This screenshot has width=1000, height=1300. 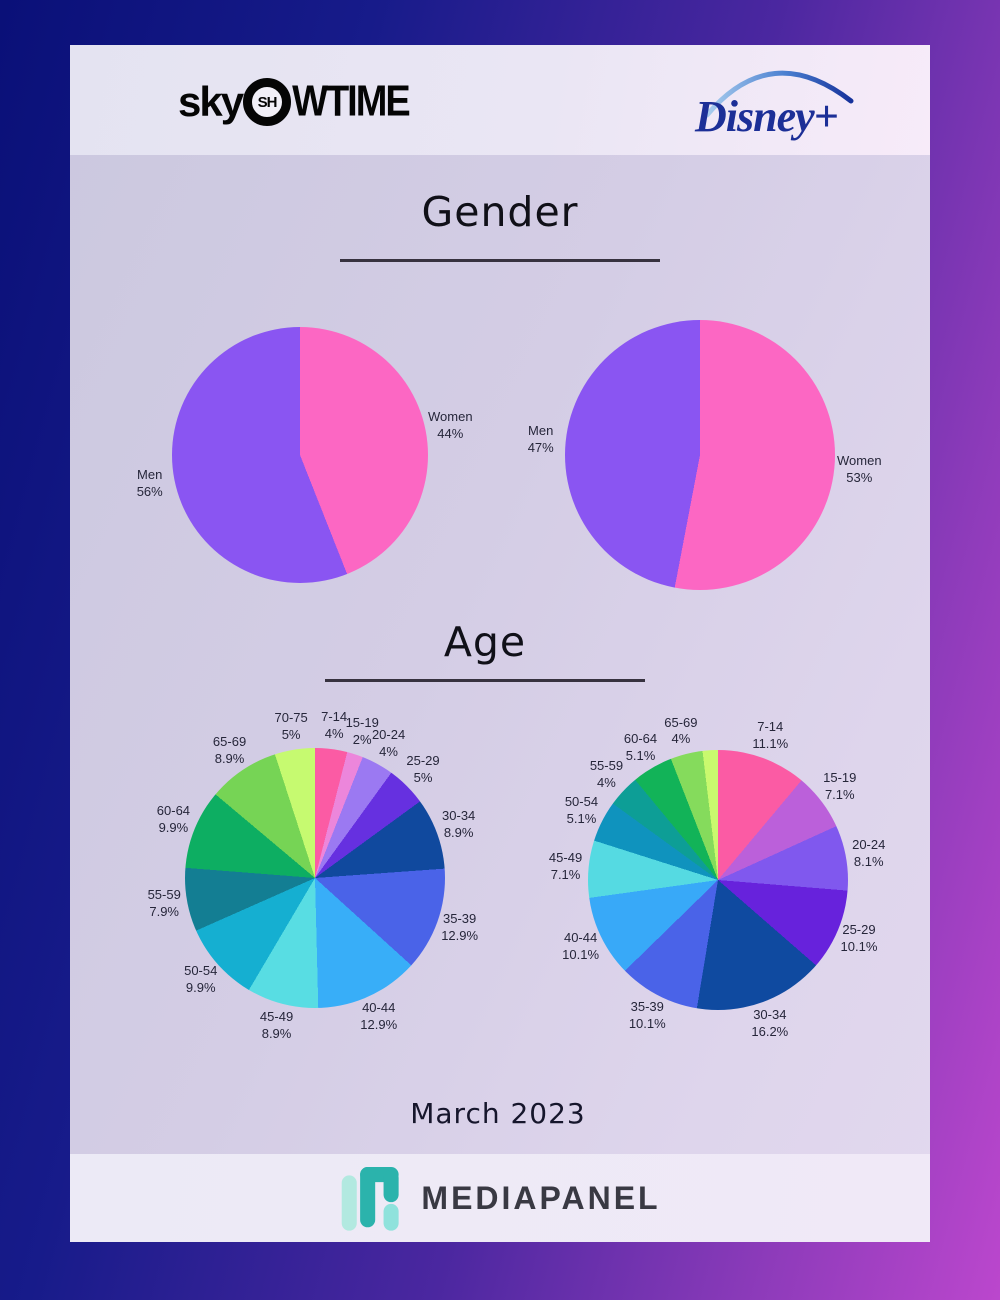 What do you see at coordinates (485, 680) in the screenshot?
I see `age-title-underline` at bounding box center [485, 680].